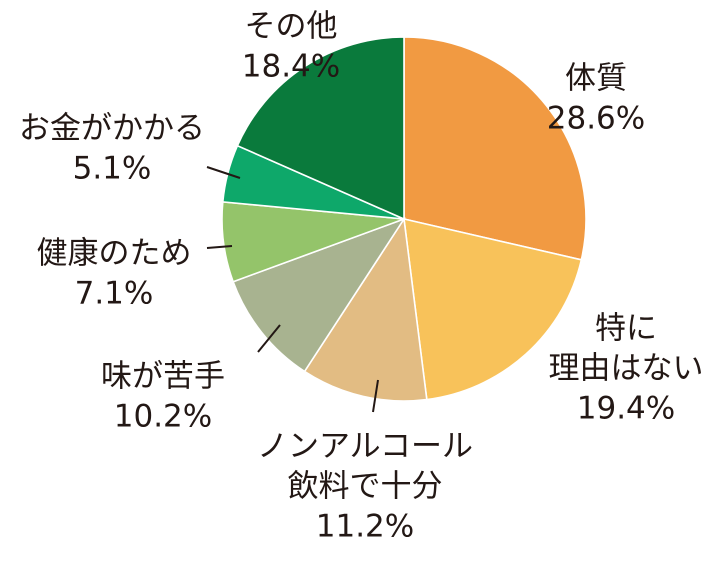 The width and height of the screenshot is (708, 561). Describe the element at coordinates (114, 254) in the screenshot. I see `slice-category-label-4-0: 健康のため` at that location.